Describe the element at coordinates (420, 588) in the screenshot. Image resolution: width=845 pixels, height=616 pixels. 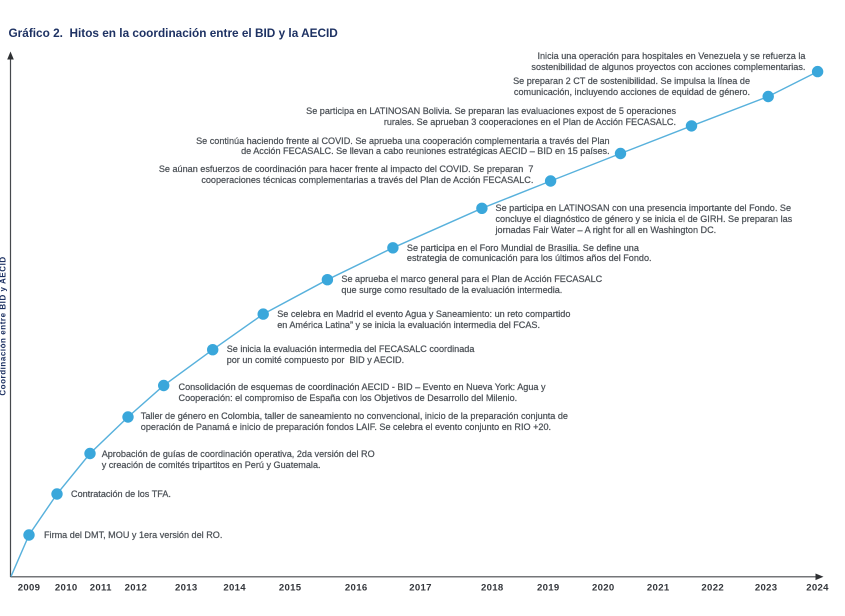
I see `svg-text: 2017` at that location.